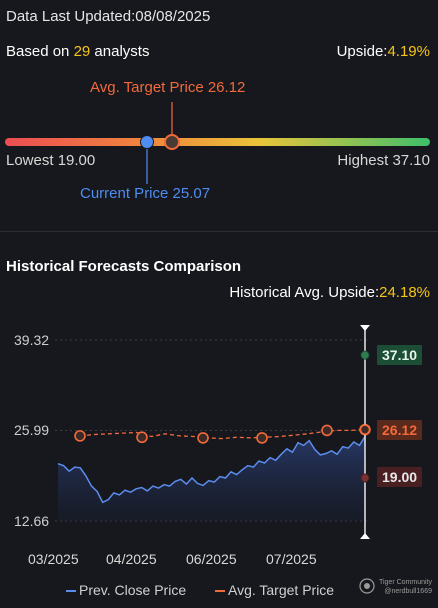 The image size is (438, 608). I want to click on avg-target-line, so click(222, 434).